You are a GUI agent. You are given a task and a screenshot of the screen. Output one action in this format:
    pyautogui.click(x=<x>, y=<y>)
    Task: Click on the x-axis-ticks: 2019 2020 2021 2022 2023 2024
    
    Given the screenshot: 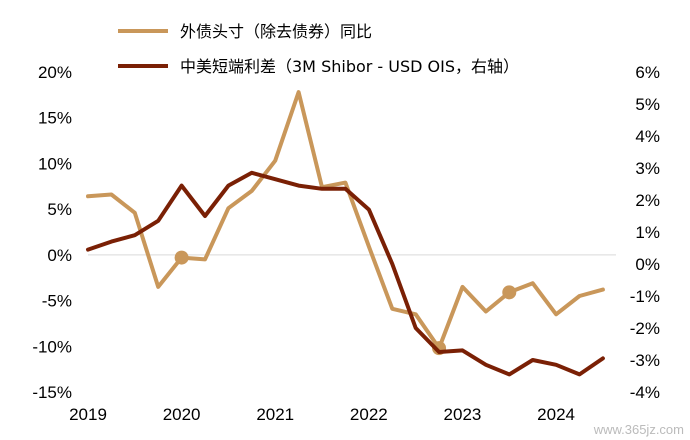 What is the action you would take?
    pyautogui.click(x=322, y=414)
    